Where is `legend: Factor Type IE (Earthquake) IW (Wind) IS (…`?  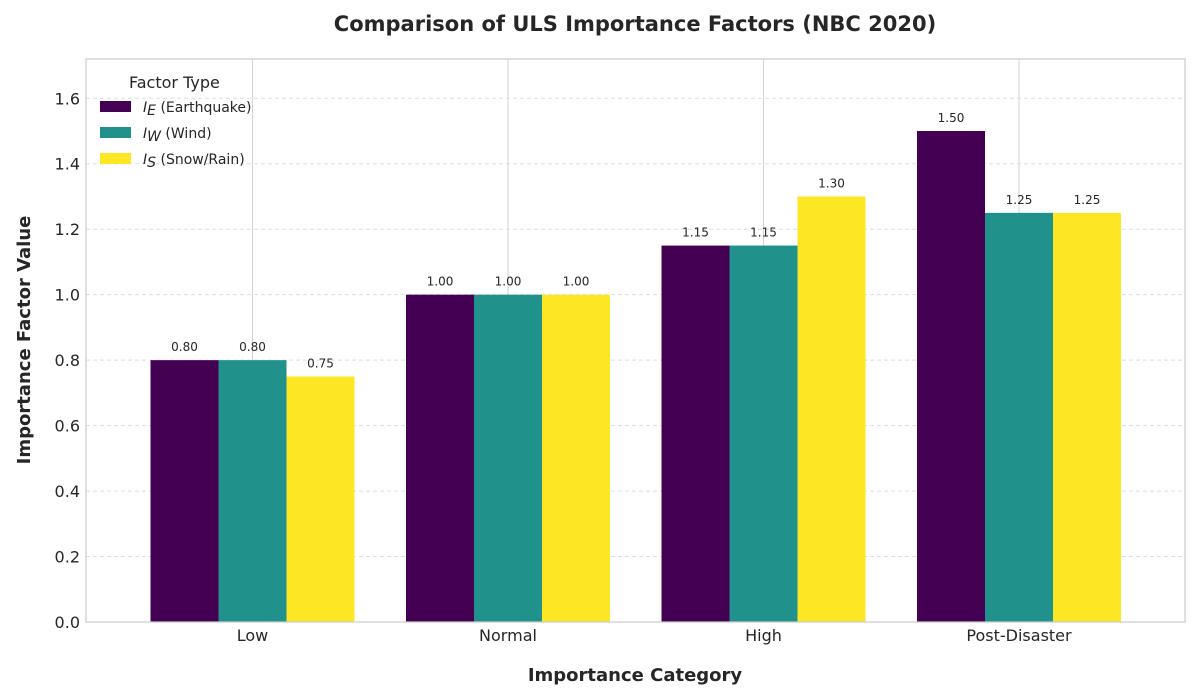
legend: Factor Type IE (Earthquake) IW (Wind) IS (… is located at coordinates (175, 122).